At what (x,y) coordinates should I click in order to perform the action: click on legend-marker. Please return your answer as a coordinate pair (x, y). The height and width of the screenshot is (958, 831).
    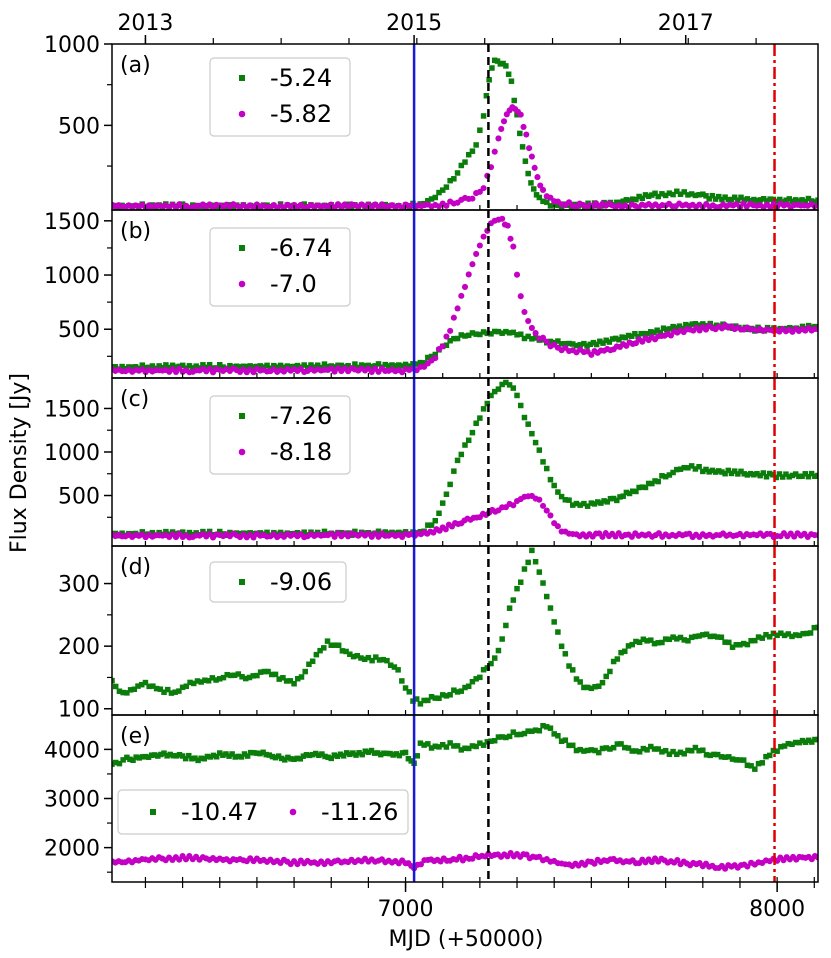
    Looking at the image, I should click on (153, 812).